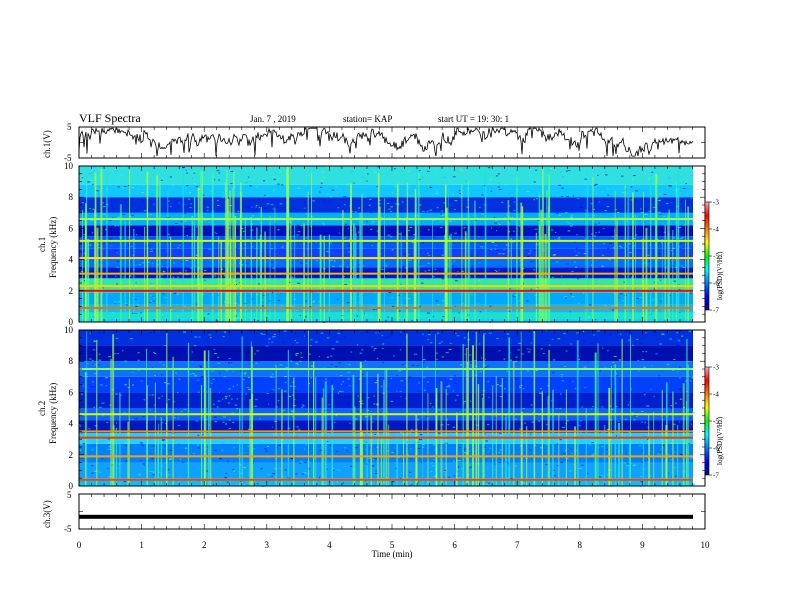 This screenshot has height=612, width=792. What do you see at coordinates (267, 545) in the screenshot?
I see `x-tick-label: 3` at bounding box center [267, 545].